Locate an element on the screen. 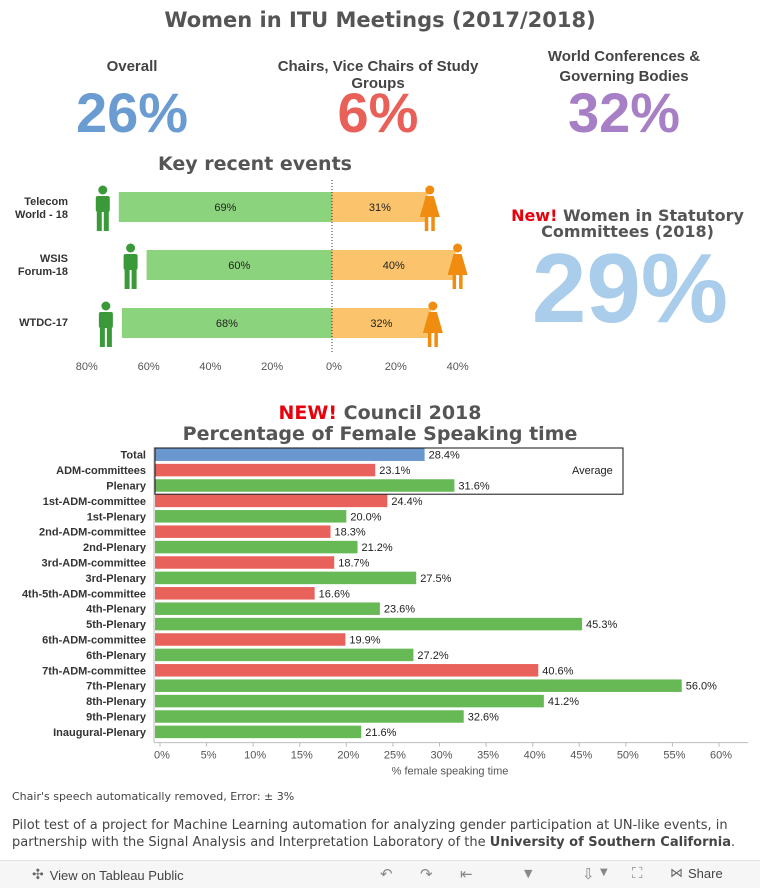 The height and width of the screenshot is (888, 760). category-label: 8th-Plenary is located at coordinates (116, 702).